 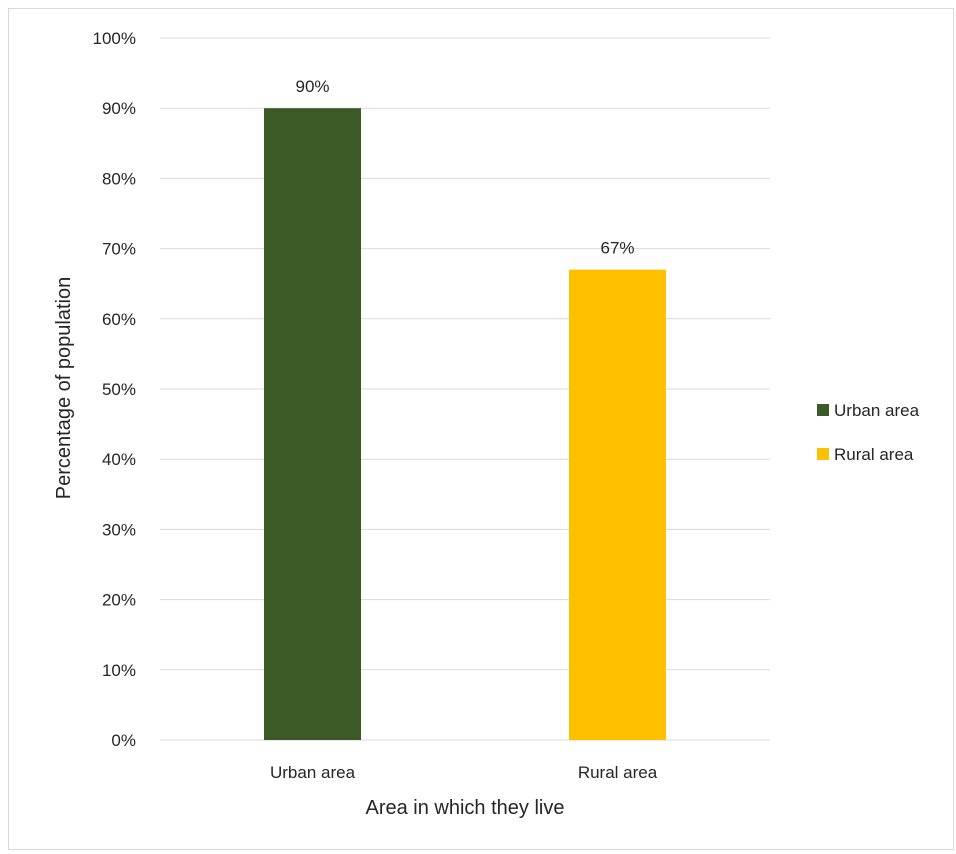 What do you see at coordinates (119, 249) in the screenshot?
I see `y-tick-label: 70%` at bounding box center [119, 249].